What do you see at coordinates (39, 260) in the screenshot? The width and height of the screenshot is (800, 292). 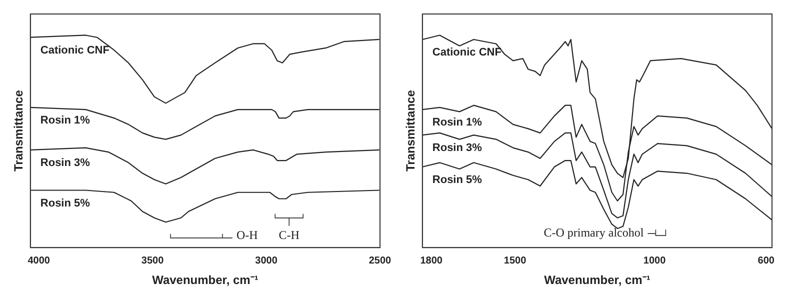 I see `x-tick-label: 4000` at bounding box center [39, 260].